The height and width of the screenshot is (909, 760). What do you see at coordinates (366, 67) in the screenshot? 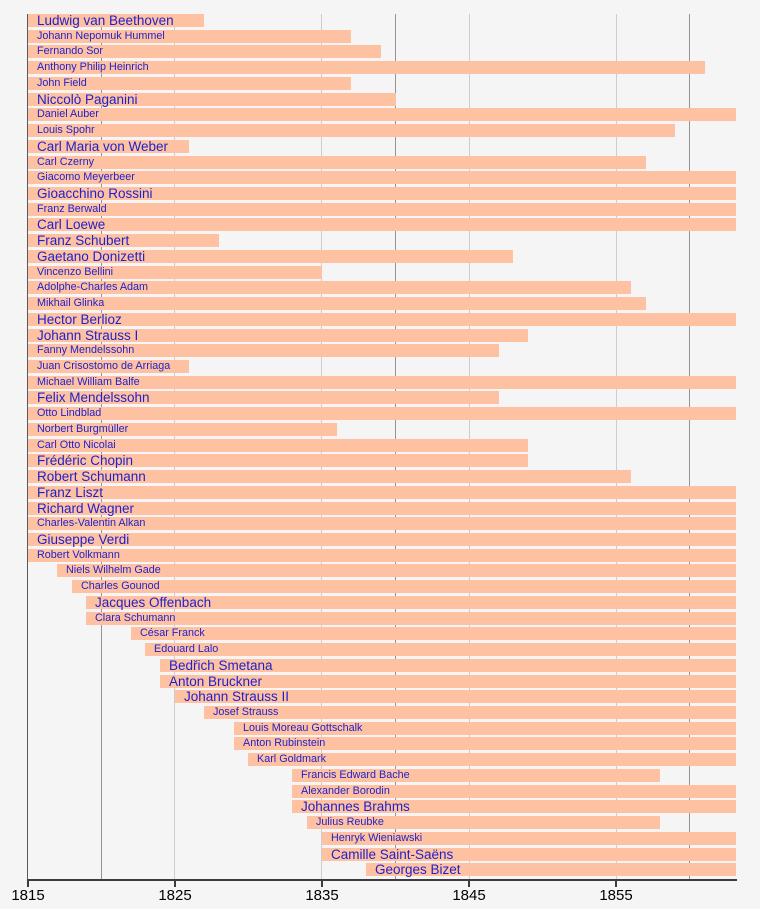
I see `timeline-bar: Anthony Philip Heinrich` at bounding box center [366, 67].